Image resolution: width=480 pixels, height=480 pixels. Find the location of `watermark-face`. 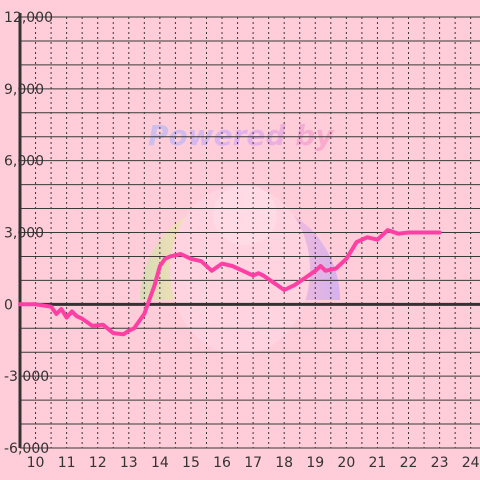

watermark-face is located at coordinates (245, 215).